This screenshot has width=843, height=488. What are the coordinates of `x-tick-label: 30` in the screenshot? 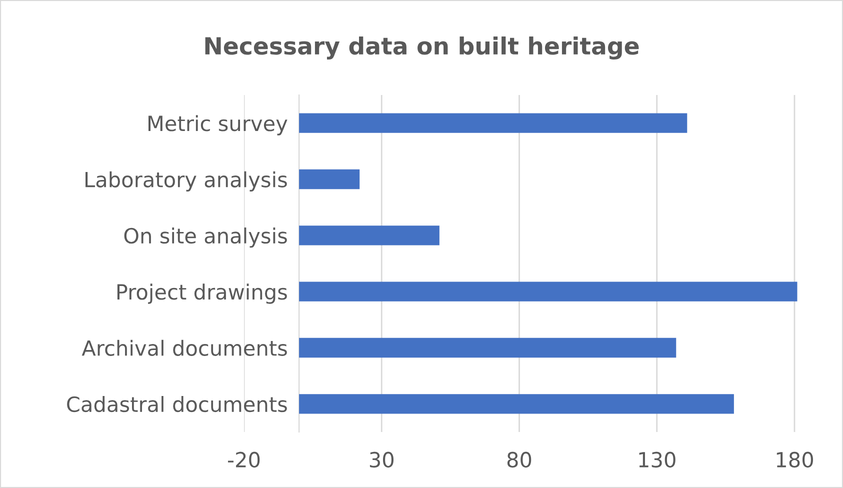 It's located at (382, 460).